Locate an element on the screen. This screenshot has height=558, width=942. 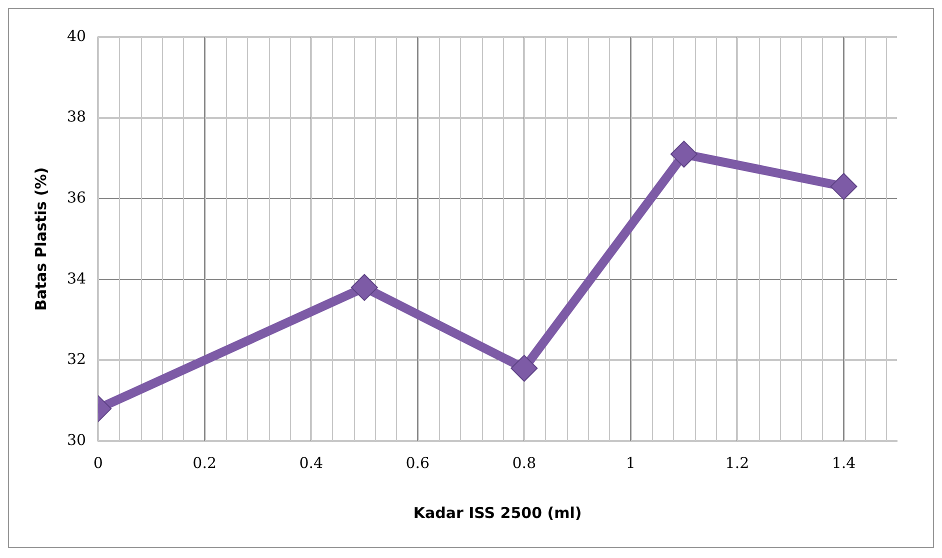
x-tick-label: 0.6 is located at coordinates (418, 463).